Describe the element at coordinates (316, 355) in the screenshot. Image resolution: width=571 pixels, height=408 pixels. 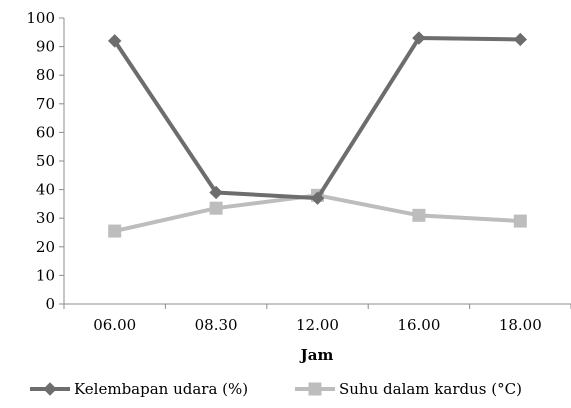
I see `x-axis-title: Jam` at that location.